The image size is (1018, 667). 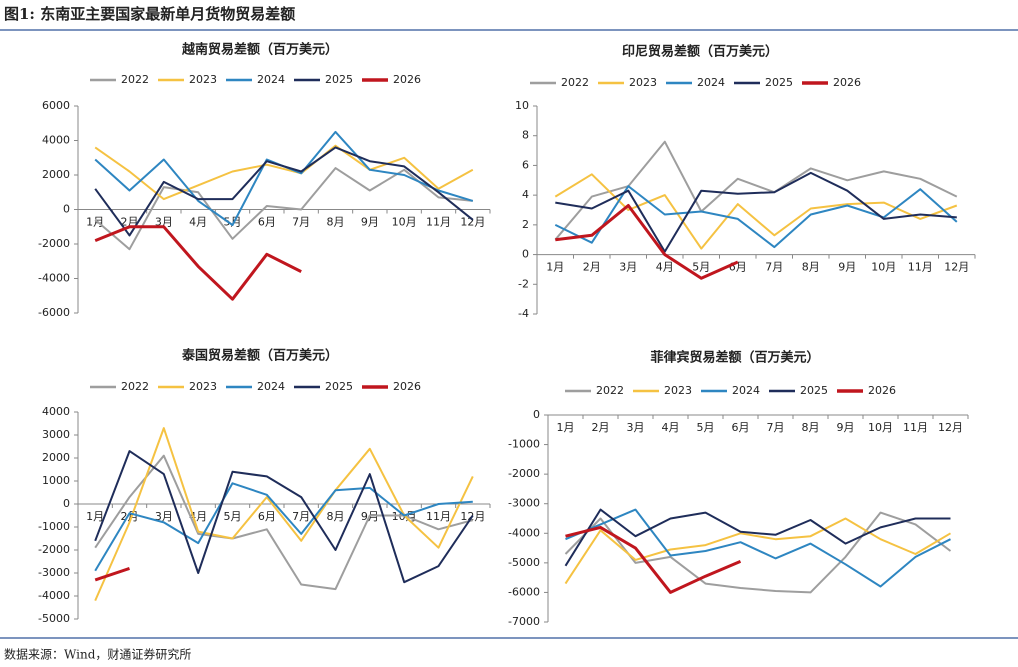 I want to click on y-tick-label: -7000, so click(x=524, y=621).